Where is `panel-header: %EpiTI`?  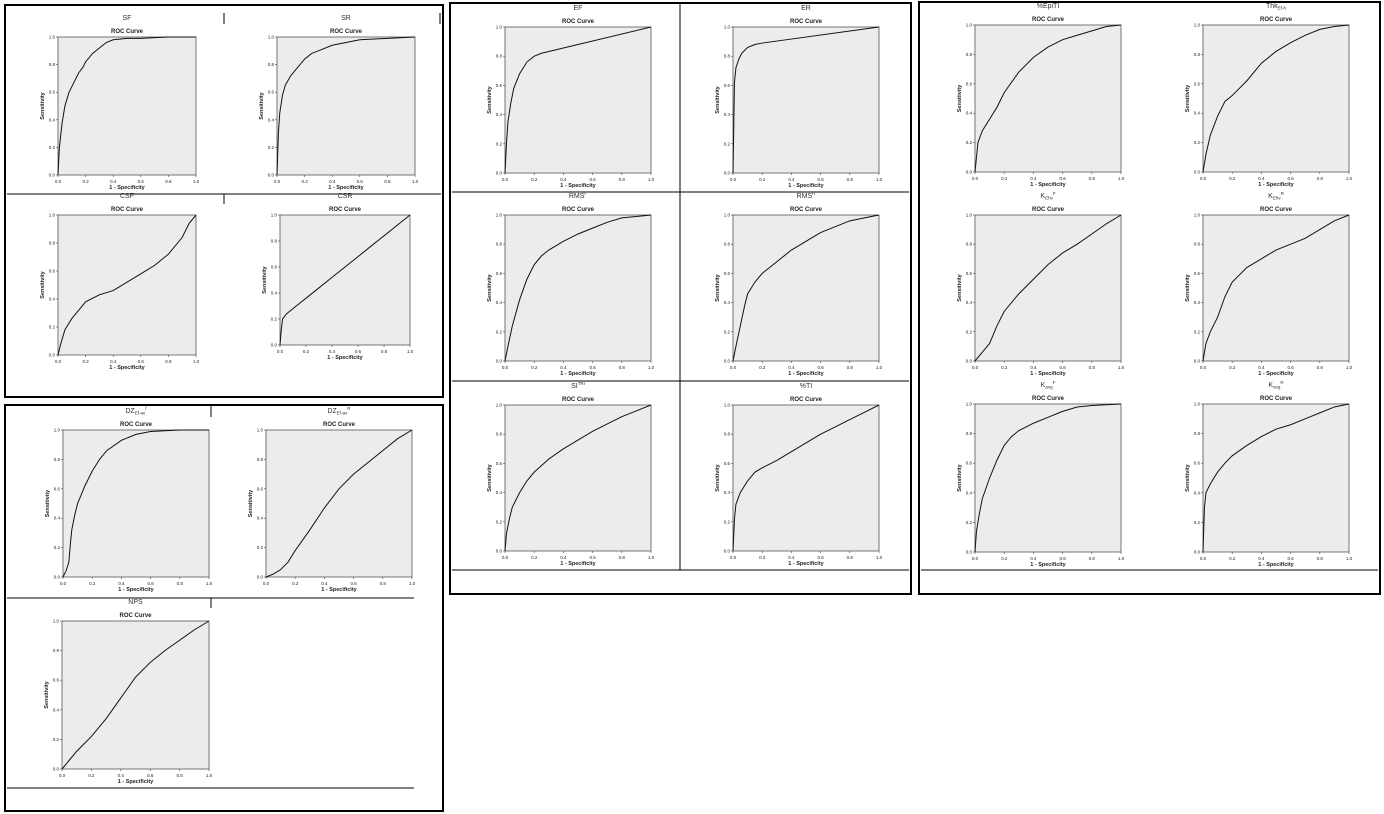
panel-header: %EpiTI is located at coordinates (1048, 6).